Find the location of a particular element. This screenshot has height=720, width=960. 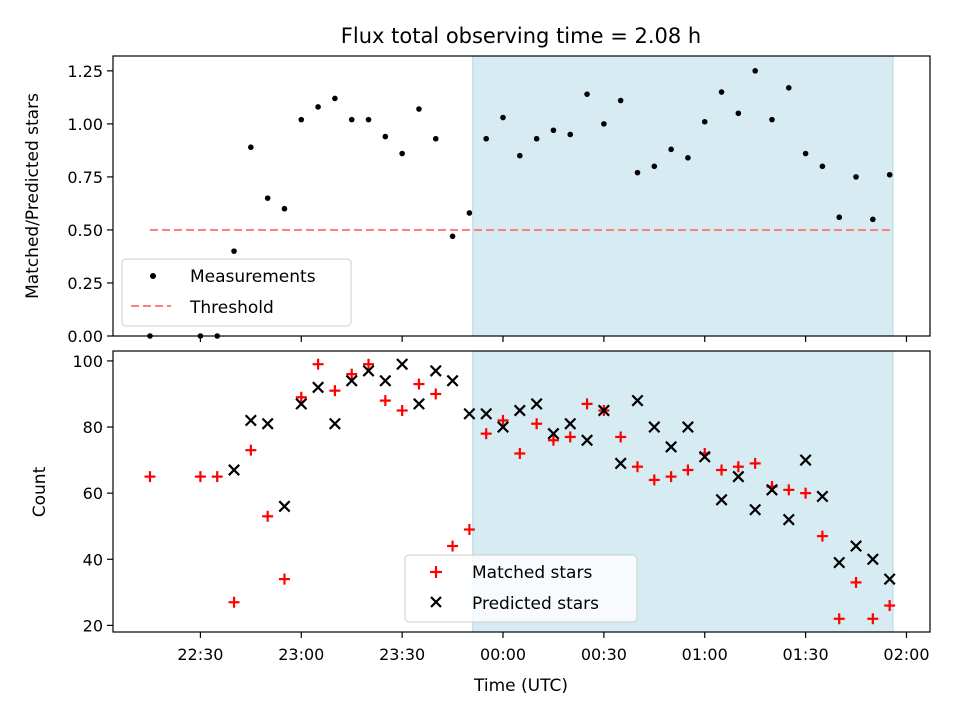

count-x-ticks: 22:30 23:00 23:30 00:00 00:30 01:00 01:30 02:00 is located at coordinates (553, 648).